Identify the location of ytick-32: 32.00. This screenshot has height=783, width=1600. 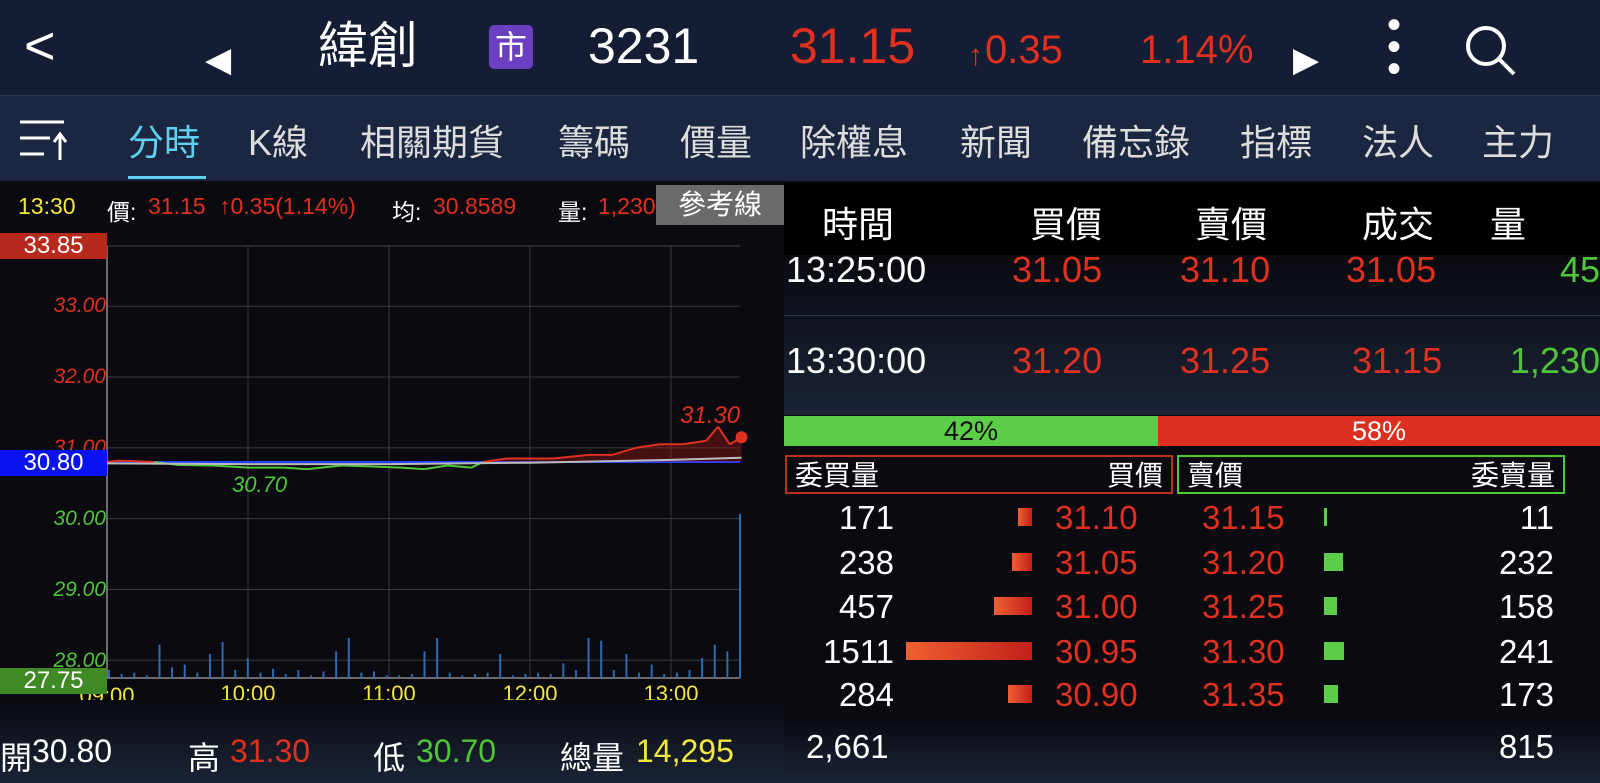
(79, 376).